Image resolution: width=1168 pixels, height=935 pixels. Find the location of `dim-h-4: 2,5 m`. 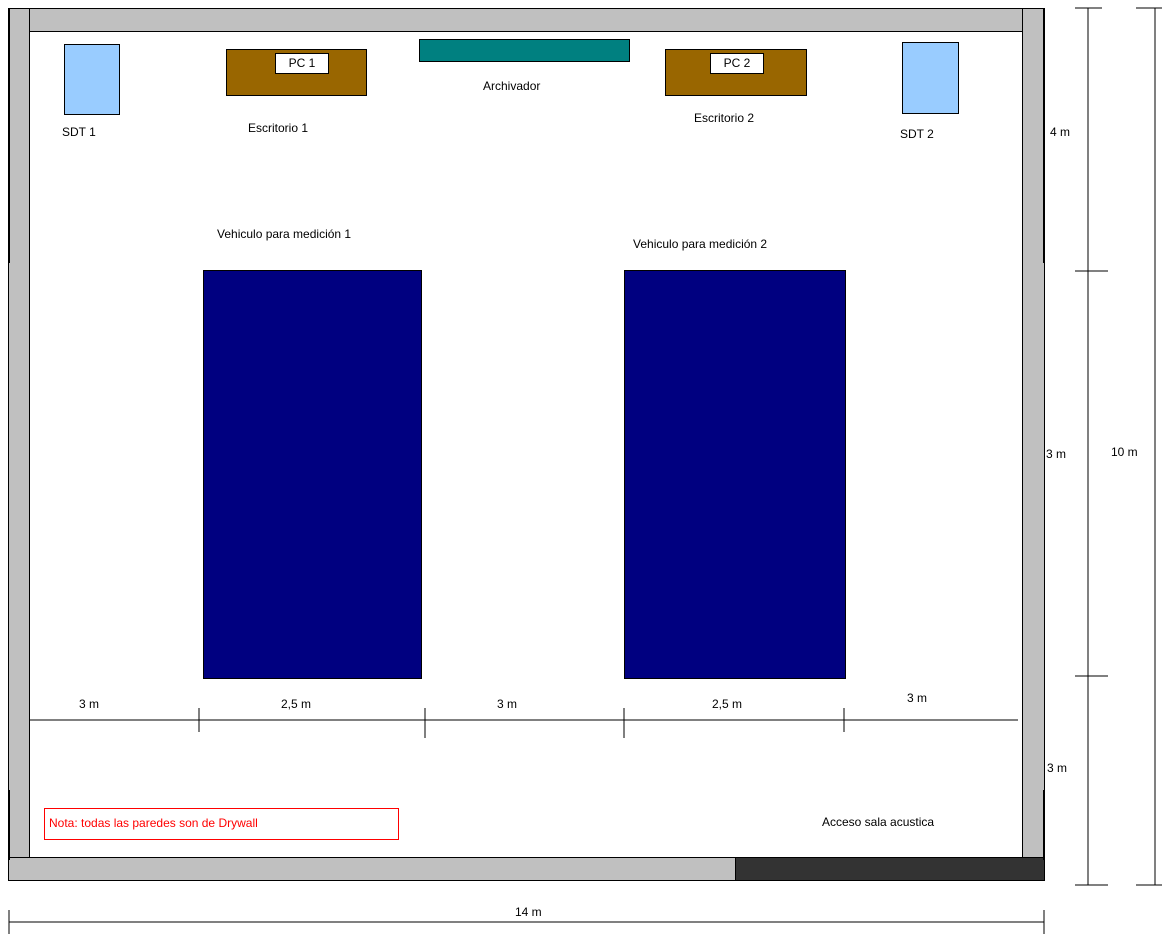

dim-h-4: 2,5 m is located at coordinates (727, 704).